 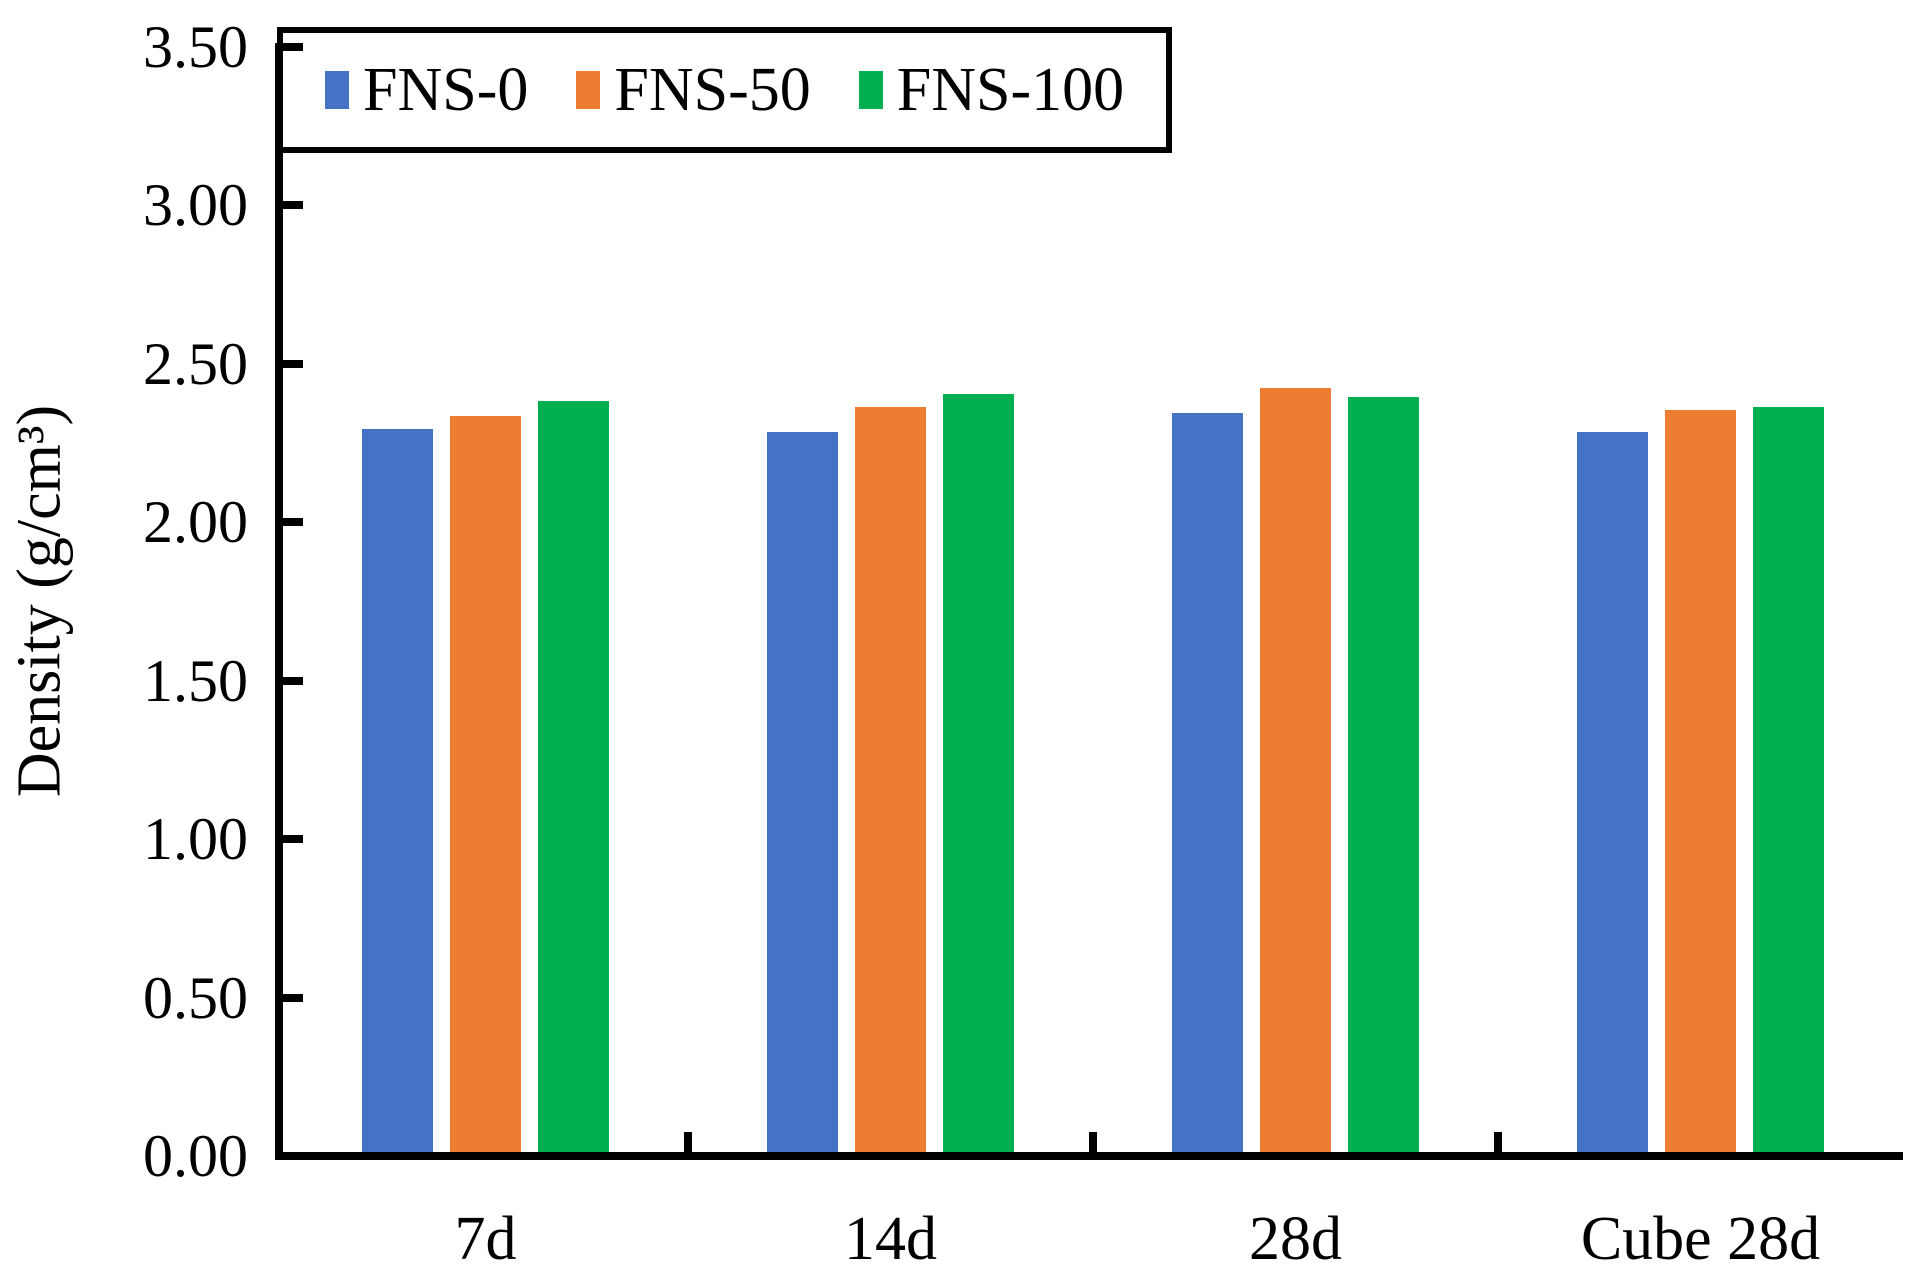 I want to click on legend-item-FNS-0: FNS-0, so click(x=426, y=90).